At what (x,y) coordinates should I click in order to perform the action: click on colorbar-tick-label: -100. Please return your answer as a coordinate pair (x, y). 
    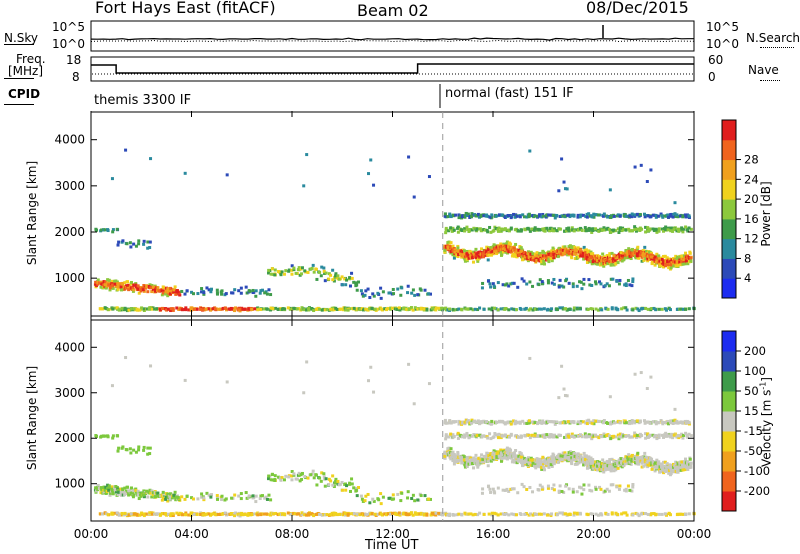
    Looking at the image, I should click on (757, 471).